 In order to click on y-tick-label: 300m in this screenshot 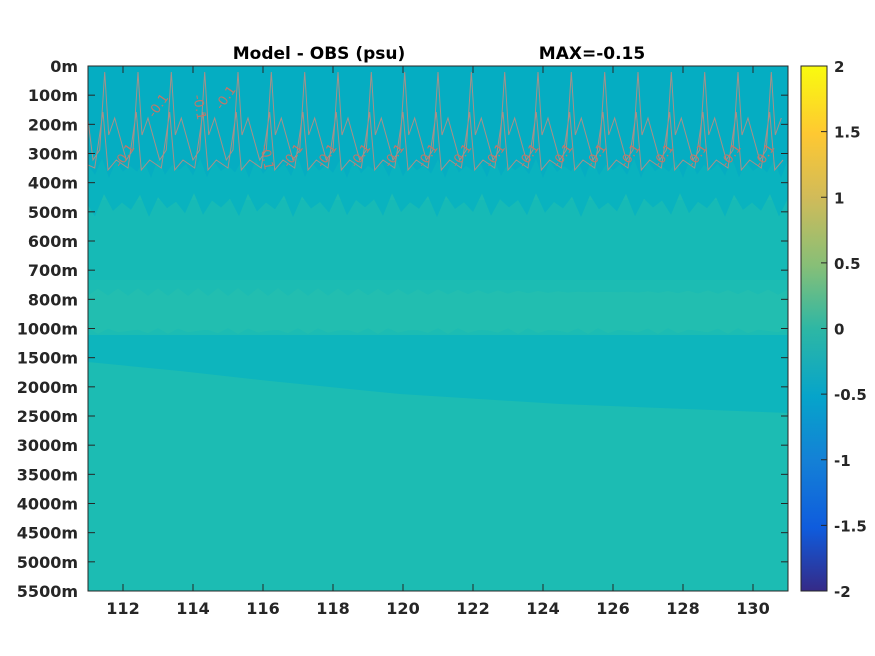, I will do `click(53, 154)`.